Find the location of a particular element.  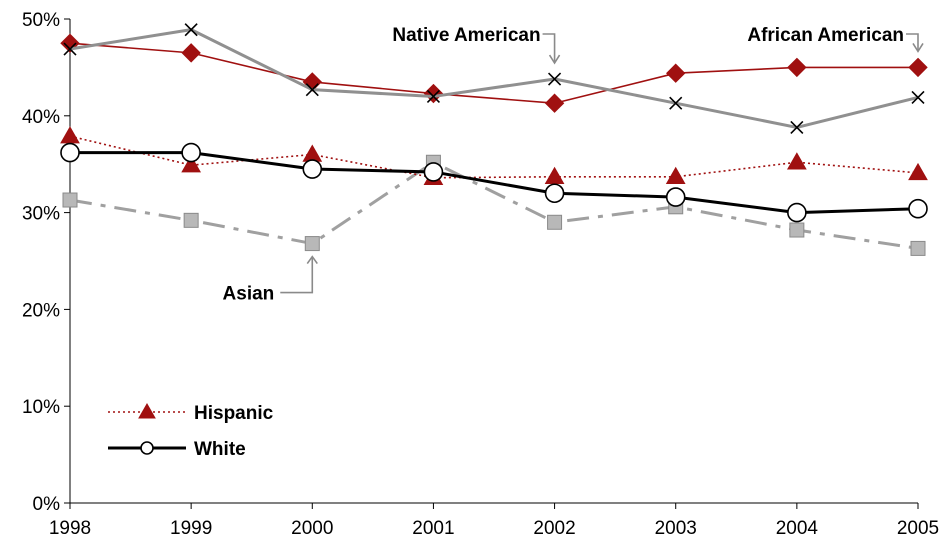

x-tick-label: 2001 is located at coordinates (433, 528).